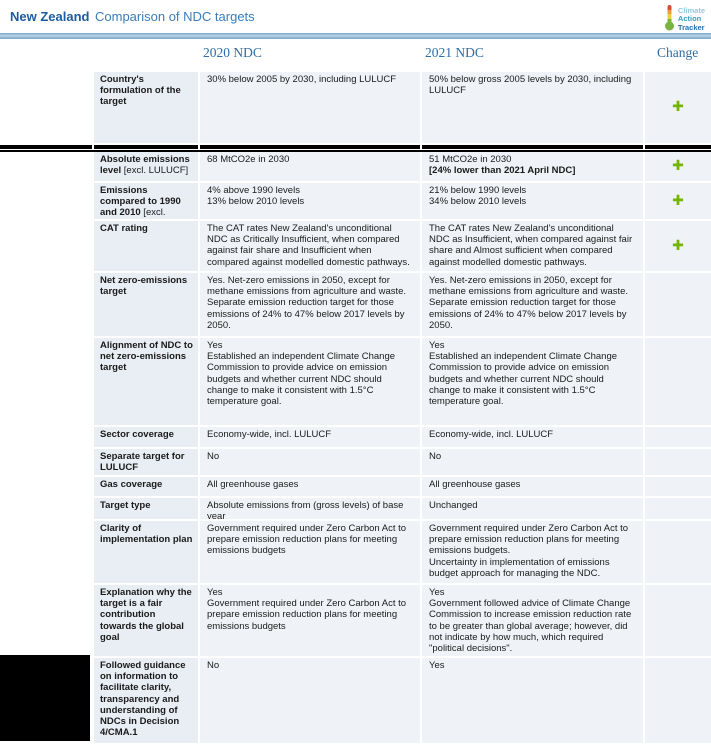  What do you see at coordinates (454, 52) in the screenshot?
I see `col-header-2021-ndc: 2021 NDC` at bounding box center [454, 52].